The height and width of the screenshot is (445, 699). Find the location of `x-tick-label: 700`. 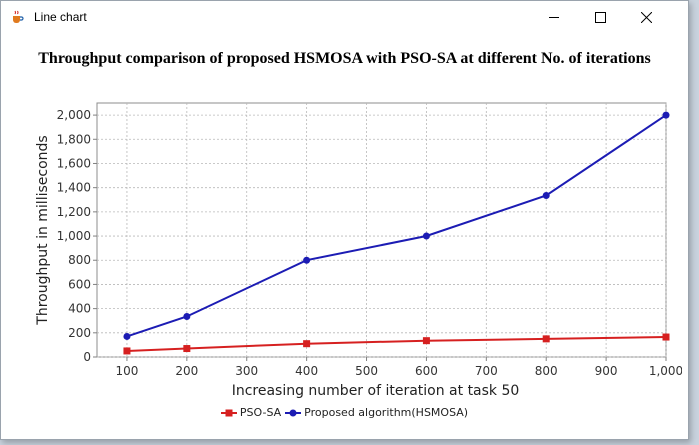

x-tick-label: 700 is located at coordinates (486, 371).